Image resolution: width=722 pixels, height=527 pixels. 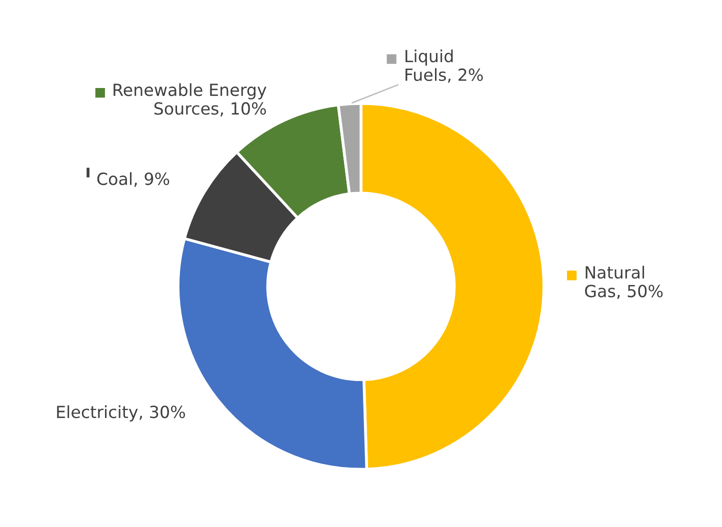 I want to click on legend-label: Coal, 9%, so click(x=133, y=179).